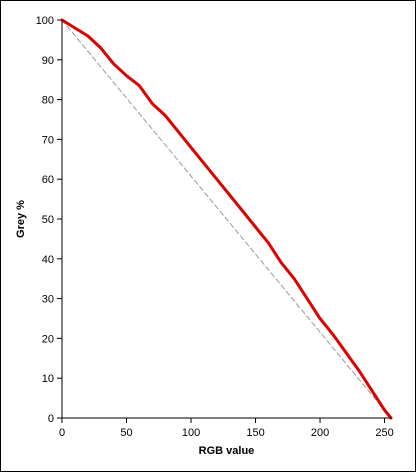 This screenshot has height=472, width=416. Describe the element at coordinates (48, 140) in the screenshot. I see `y-tick-label: 70` at that location.